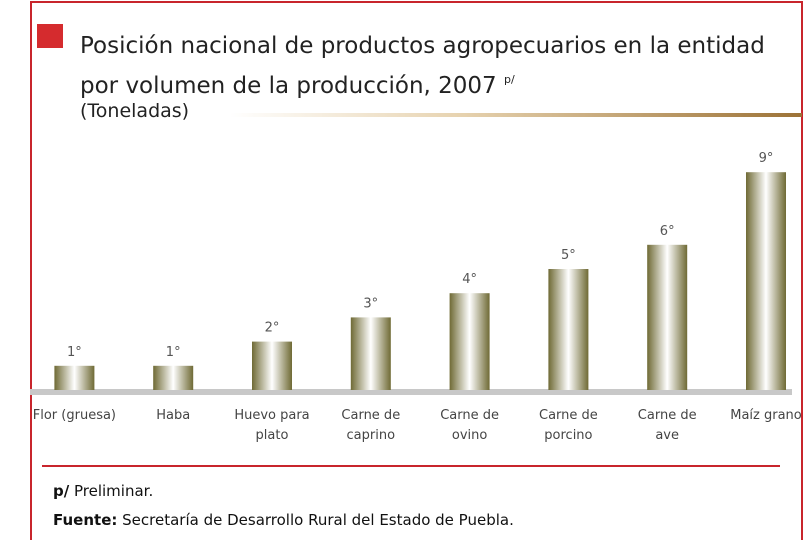 Image resolution: width=806 pixels, height=540 pixels. I want to click on title-marker, so click(50, 36).